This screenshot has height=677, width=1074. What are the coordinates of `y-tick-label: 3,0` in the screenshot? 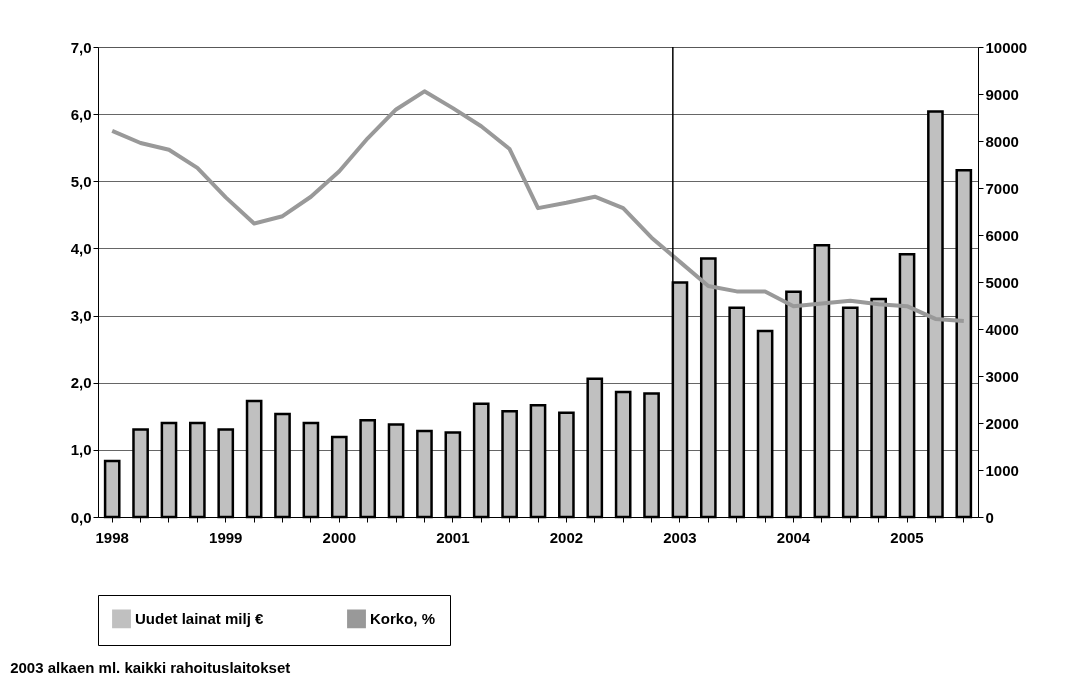 It's located at (81, 316).